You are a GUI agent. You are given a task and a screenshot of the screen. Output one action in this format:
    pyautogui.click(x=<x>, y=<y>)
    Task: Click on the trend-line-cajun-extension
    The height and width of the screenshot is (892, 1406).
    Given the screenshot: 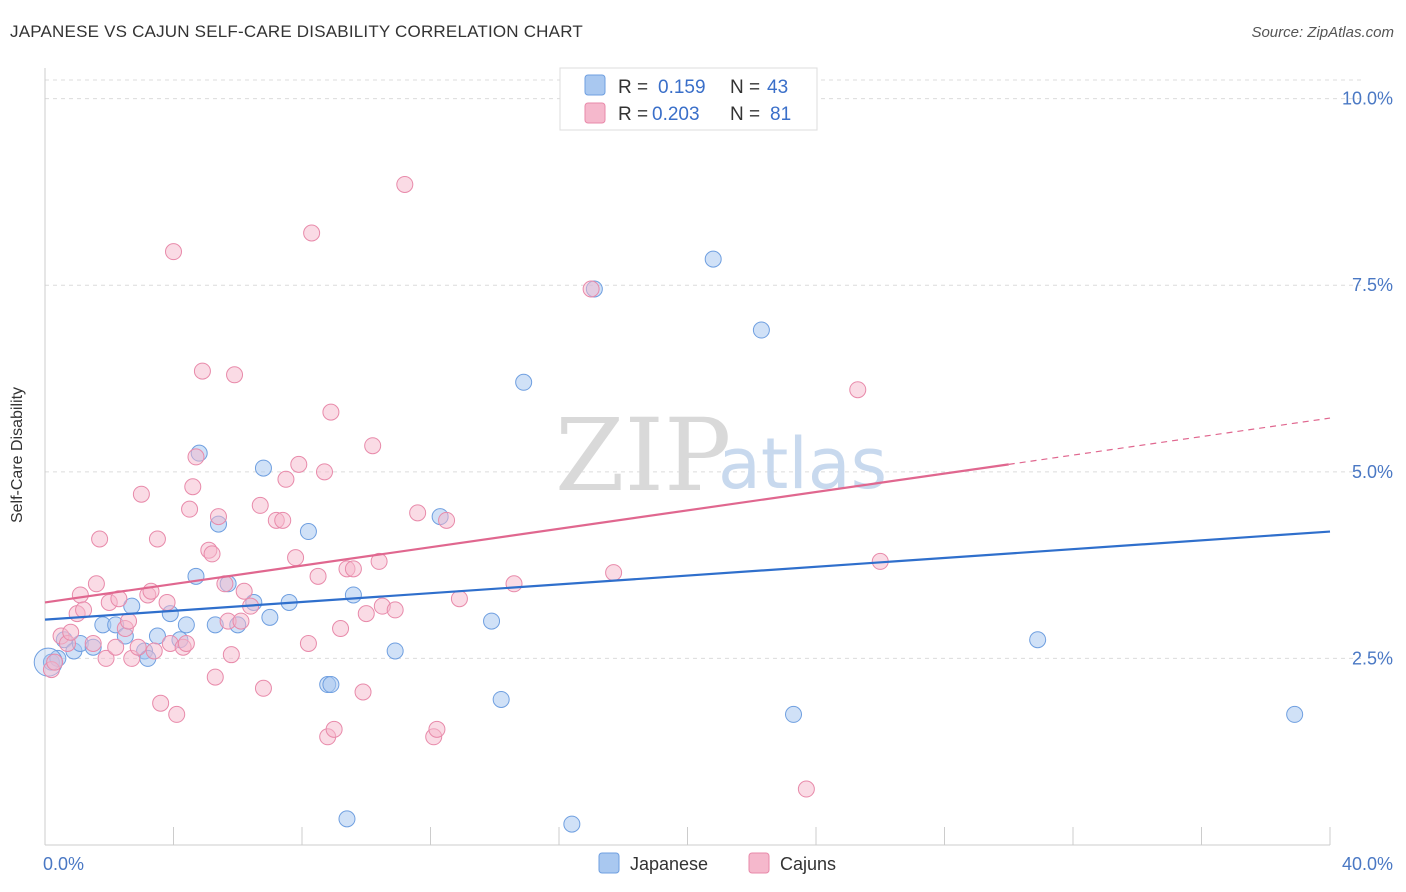 What is the action you would take?
    pyautogui.click(x=1169, y=441)
    